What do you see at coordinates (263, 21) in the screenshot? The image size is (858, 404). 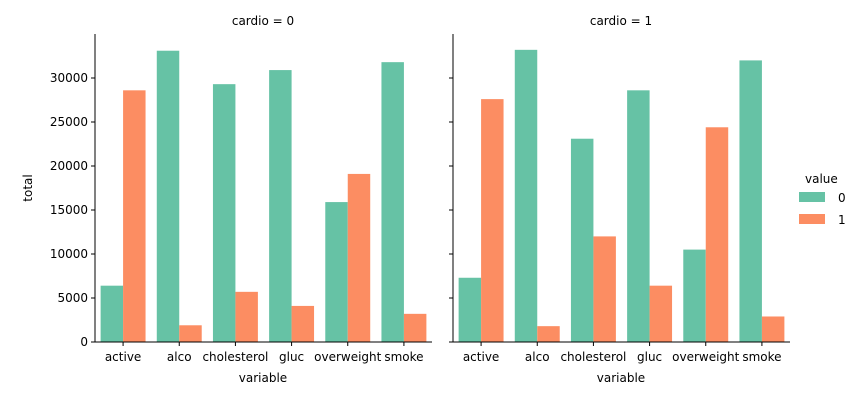 I see `panel-title-cardio-0: cardio = 0` at bounding box center [263, 21].